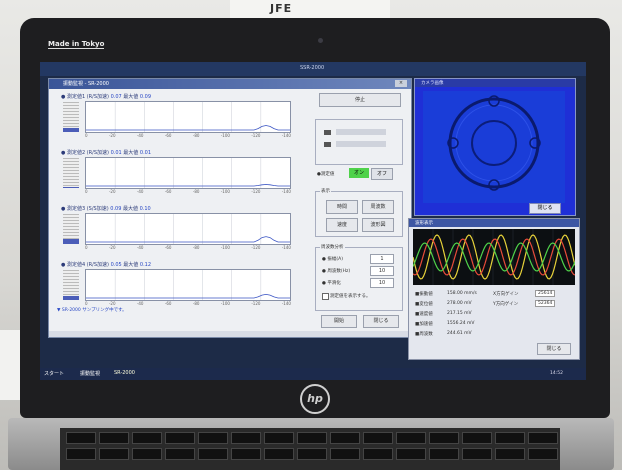  I want to click on readout-label: ■加速値, so click(424, 324).